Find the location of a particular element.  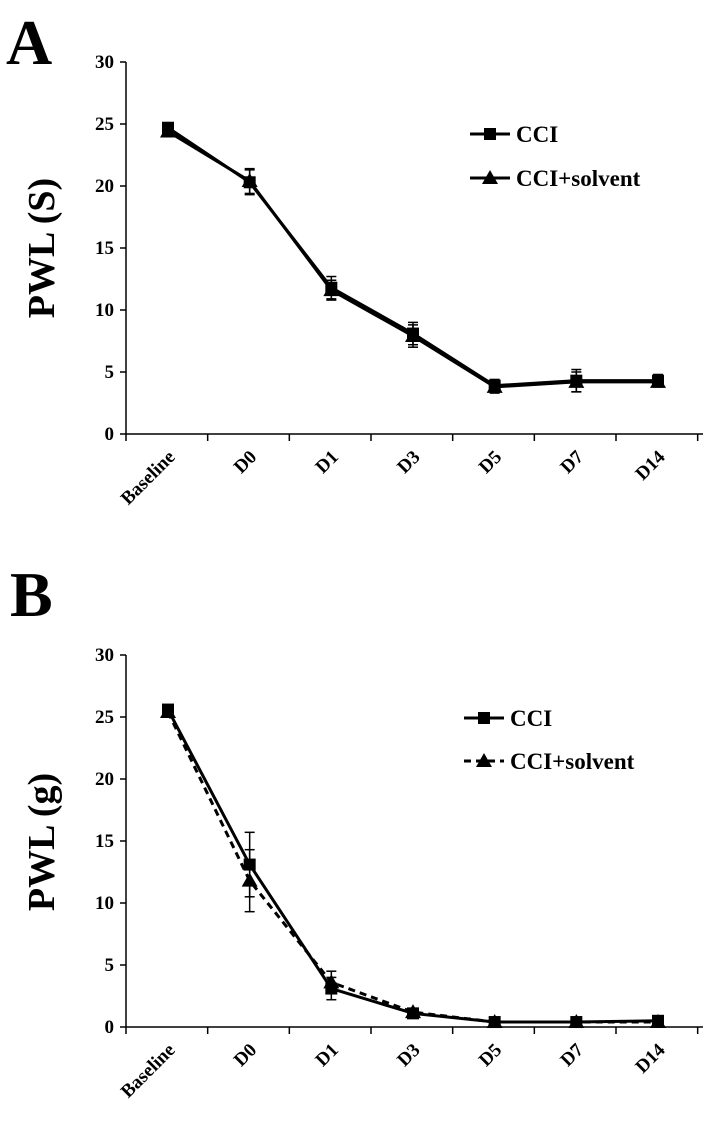

y-axis-label: PWL (g) is located at coordinates (42, 842).